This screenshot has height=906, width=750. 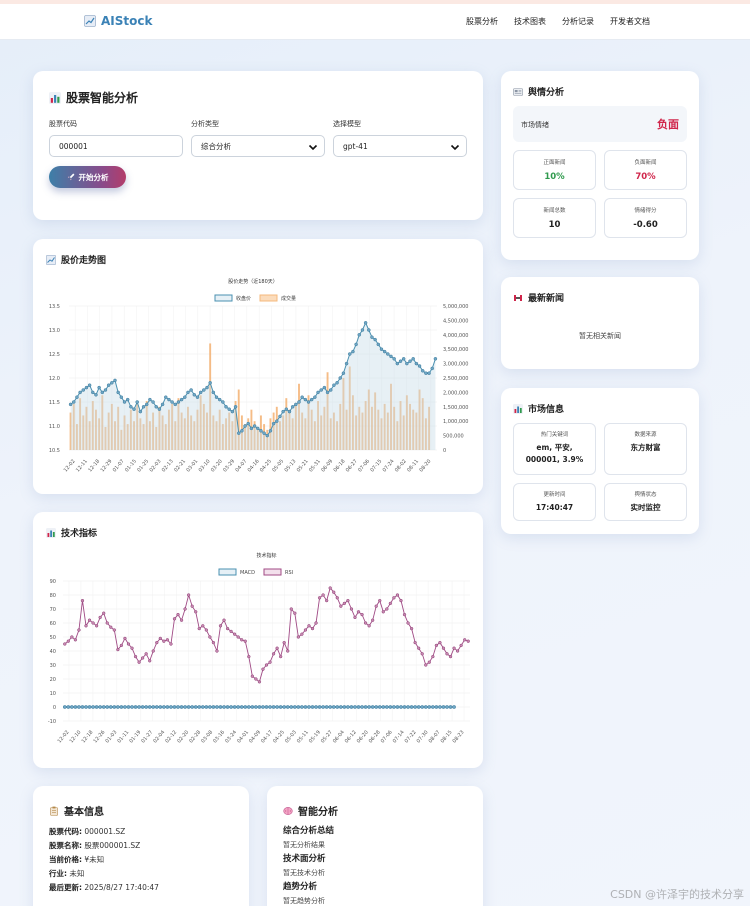 I want to click on update-time-box: 更新时间 17:40:47, so click(x=554, y=502).